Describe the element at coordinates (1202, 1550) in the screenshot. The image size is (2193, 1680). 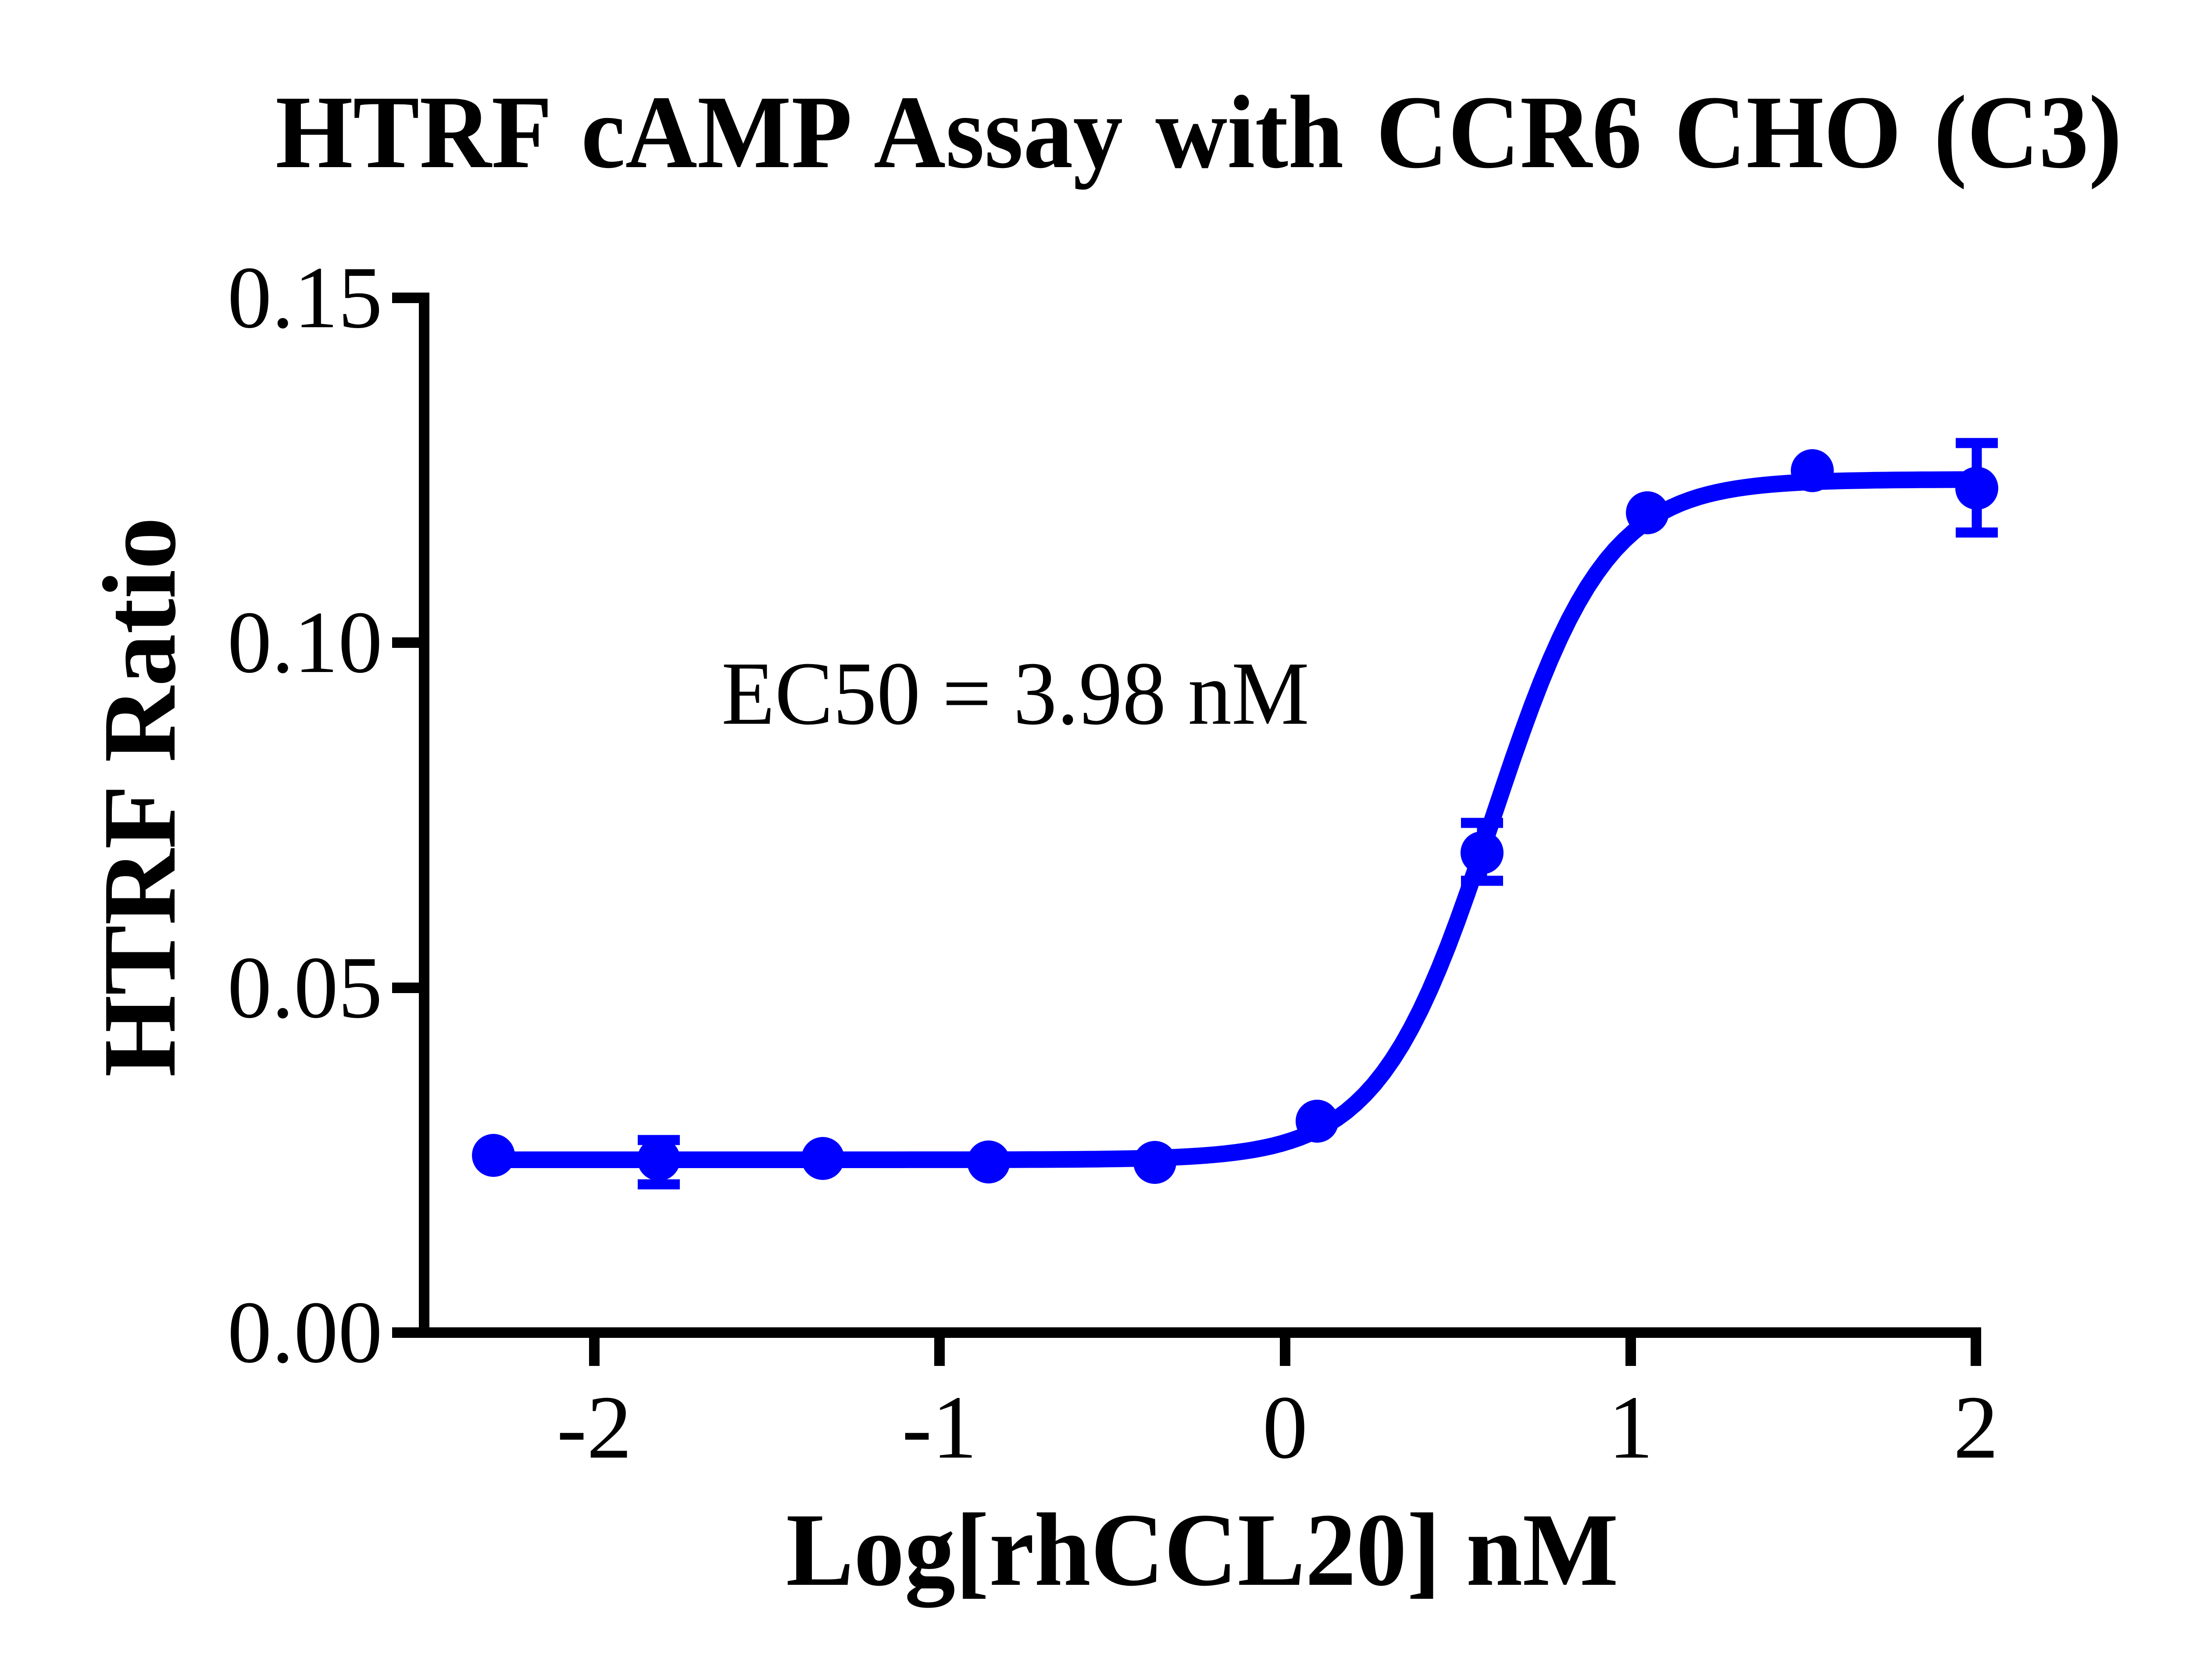
I see `svg-text: Log[rhCCL20] nM` at that location.